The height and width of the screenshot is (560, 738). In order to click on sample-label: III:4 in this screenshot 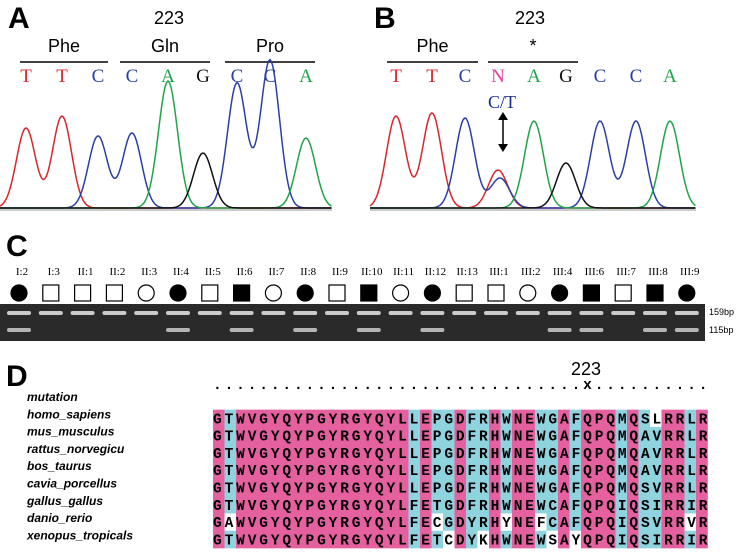, I will do `click(563, 272)`.